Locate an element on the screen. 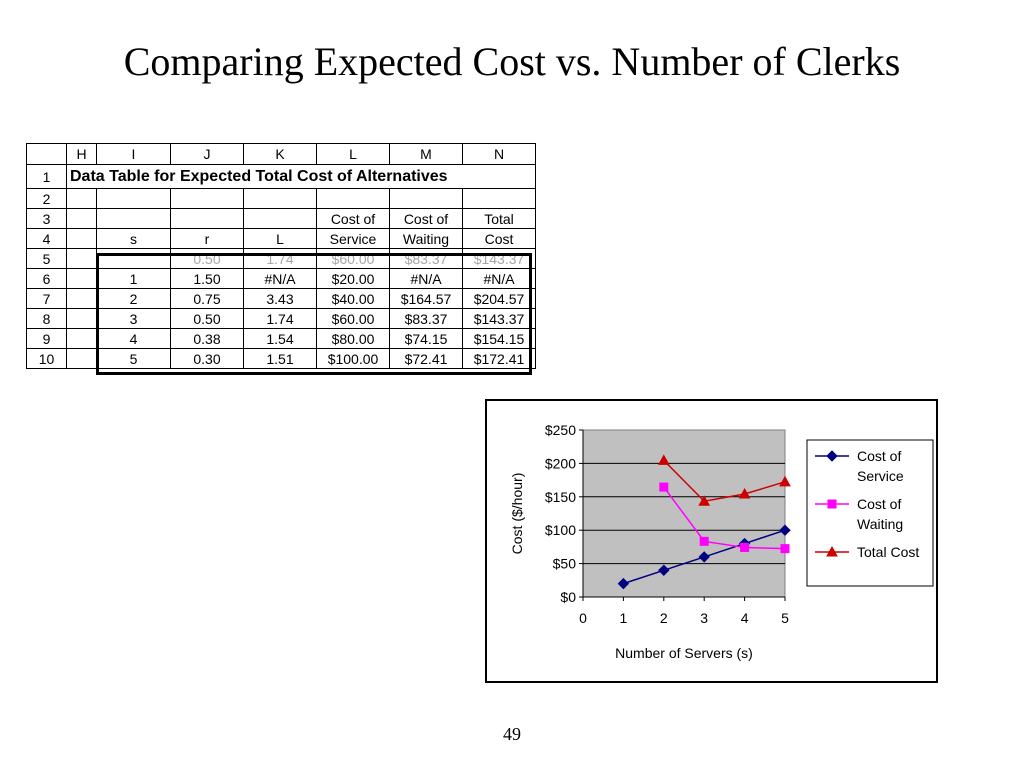 The height and width of the screenshot is (768, 1024). table-row: 4 s r L Service Waiting Cost is located at coordinates (281, 238).